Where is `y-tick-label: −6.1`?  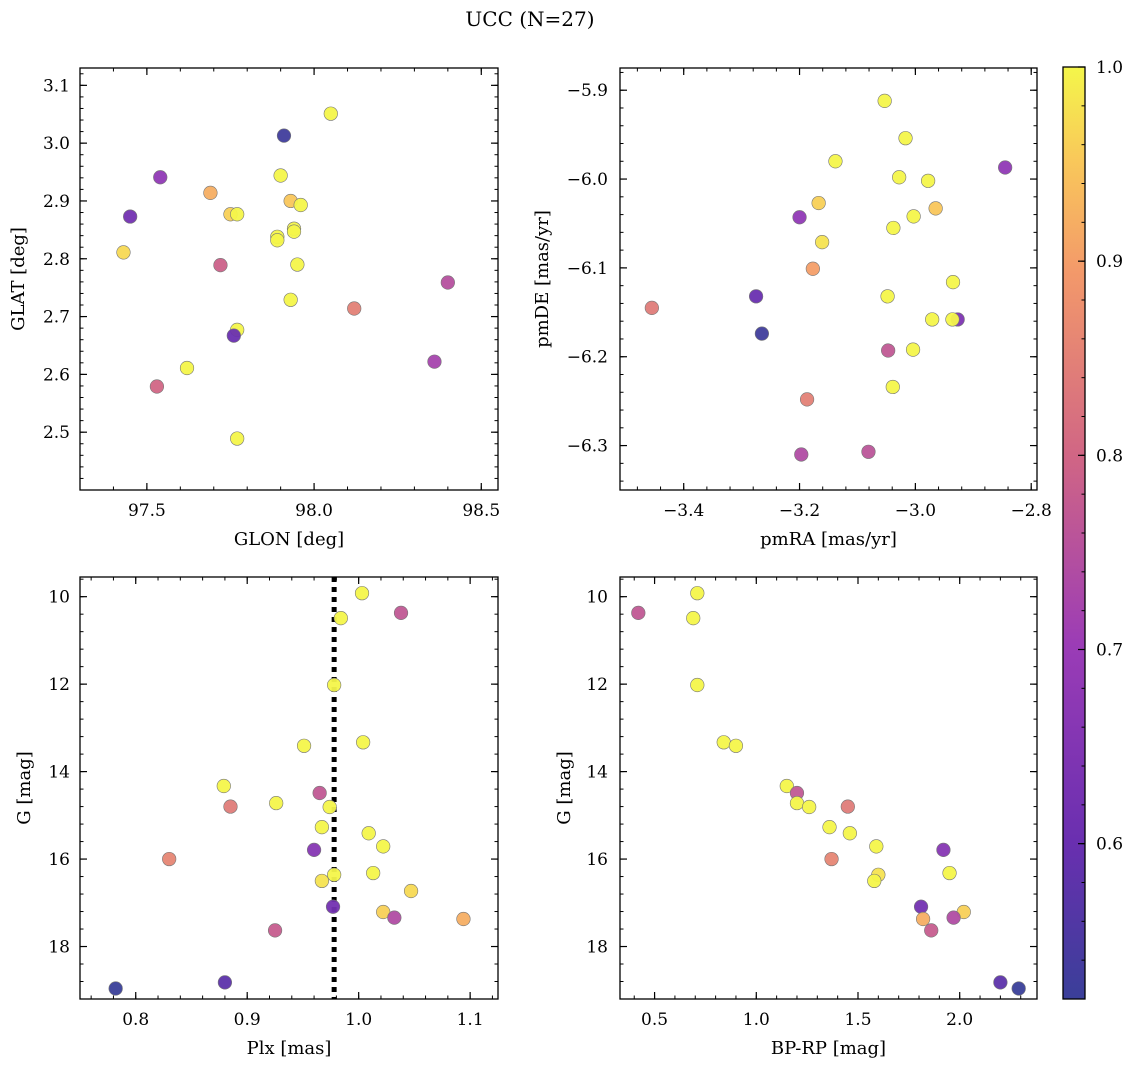
y-tick-label: −6.1 is located at coordinates (587, 269).